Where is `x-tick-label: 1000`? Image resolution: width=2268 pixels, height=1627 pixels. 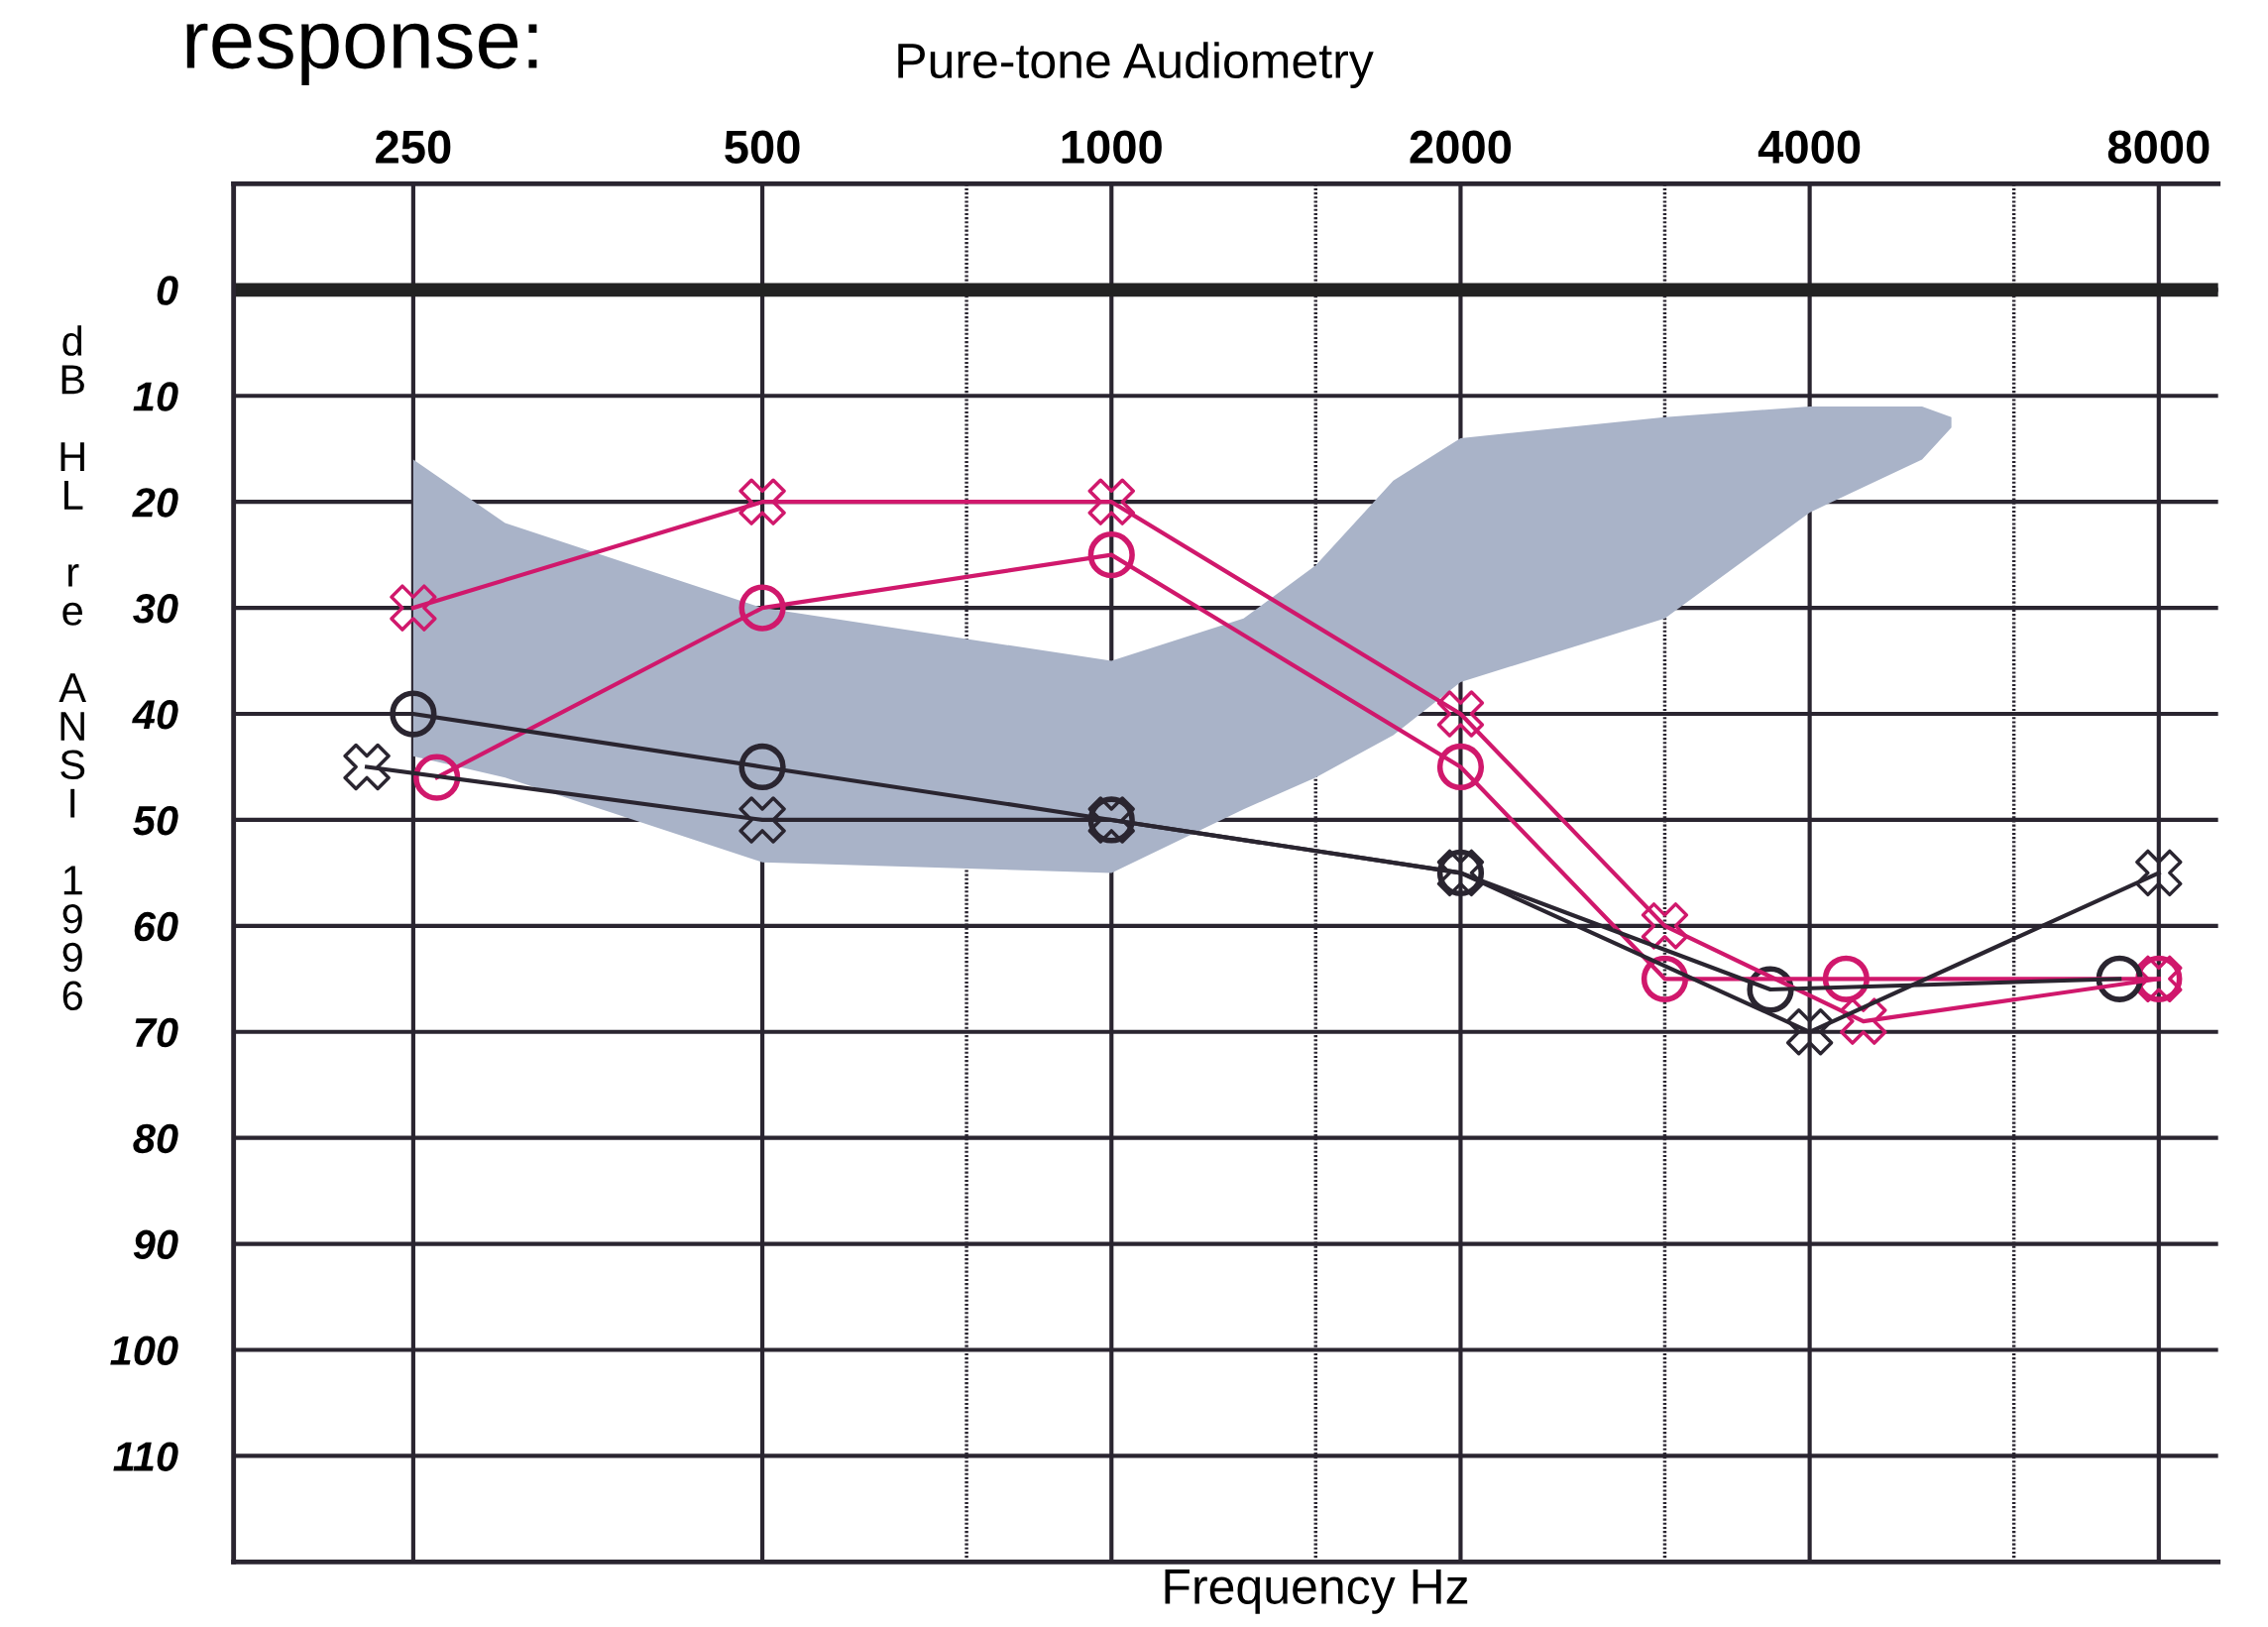
x-tick-label: 1000 is located at coordinates (1112, 147).